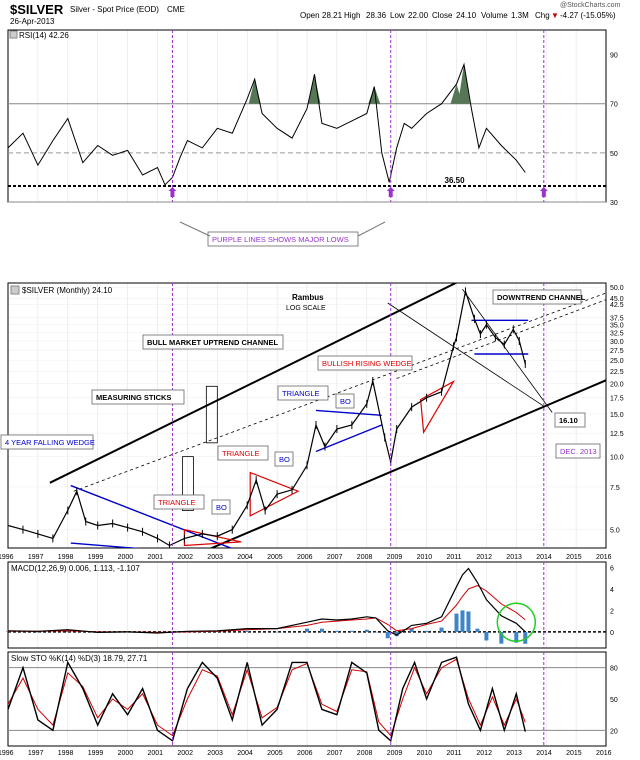 This screenshot has width=640, height=760. I want to click on note-measuring-sticks: MEASURING STICKS, so click(138, 397).